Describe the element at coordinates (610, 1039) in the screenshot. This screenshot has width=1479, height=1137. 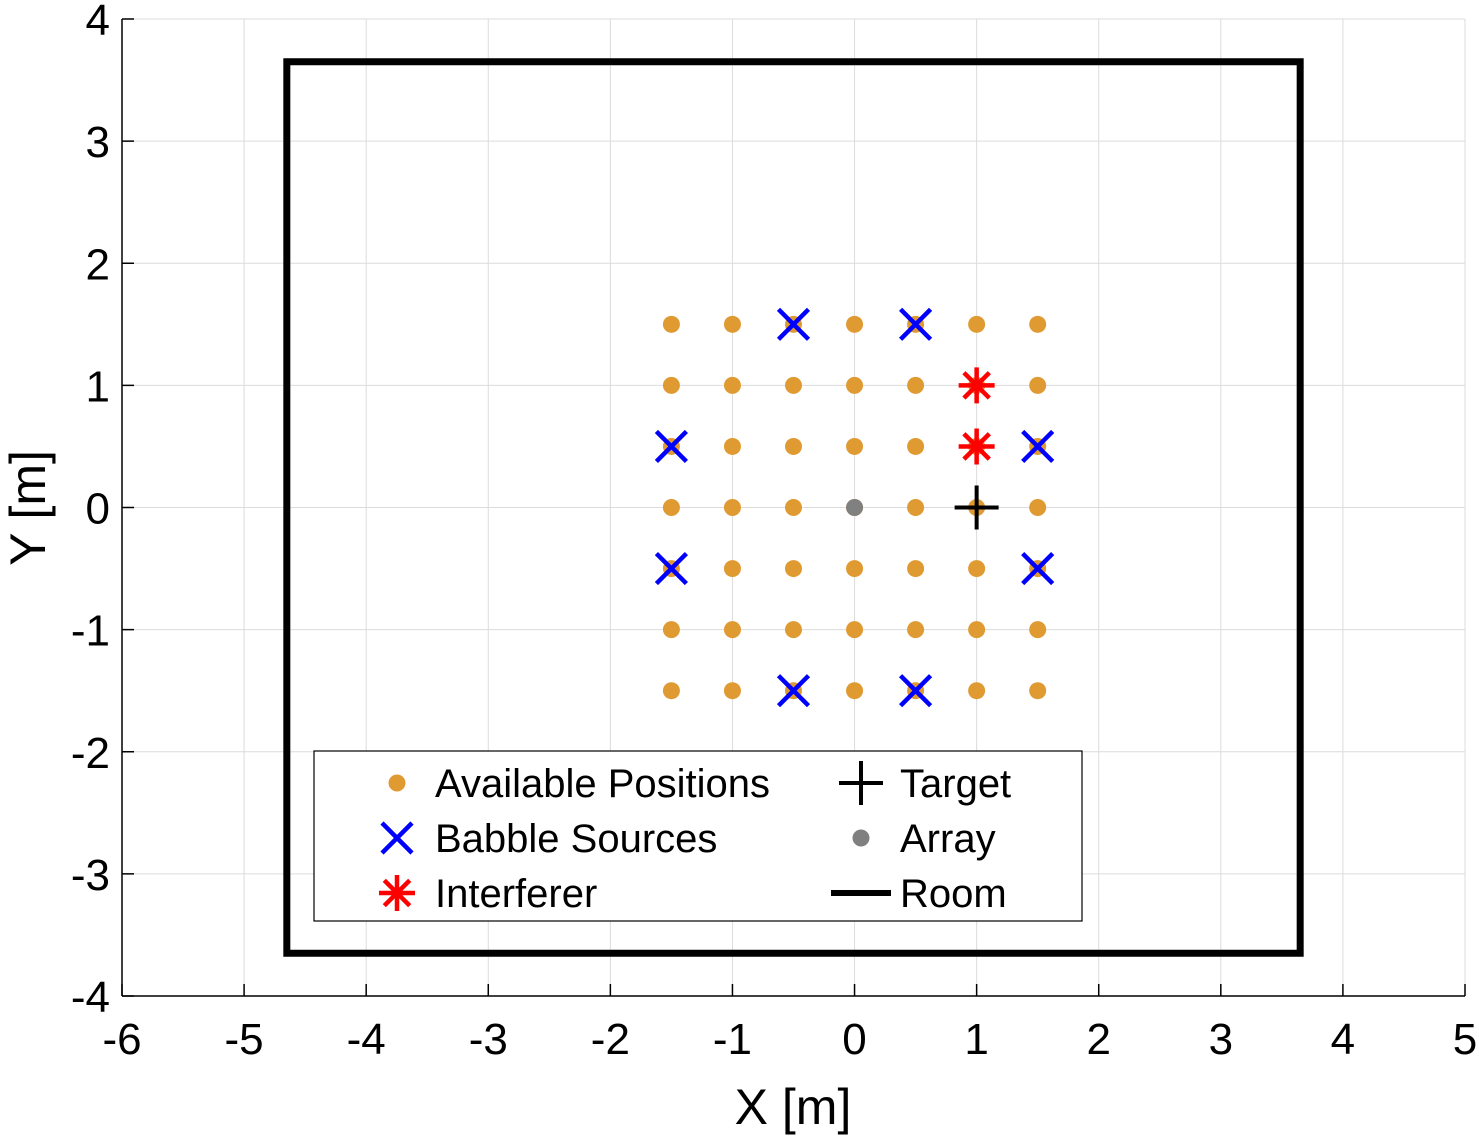
I see `x-tick-label: -2` at that location.